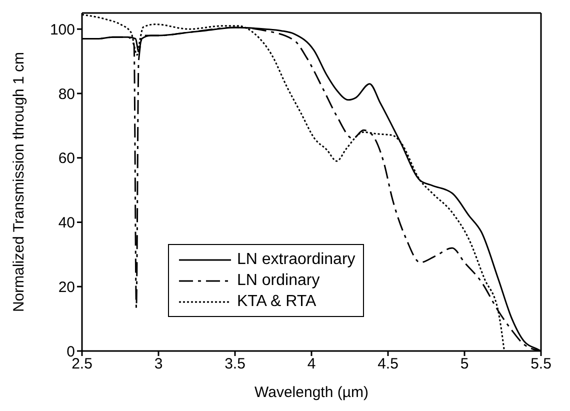 This screenshot has height=411, width=570. I want to click on x-tick-label: 4, so click(311, 364).